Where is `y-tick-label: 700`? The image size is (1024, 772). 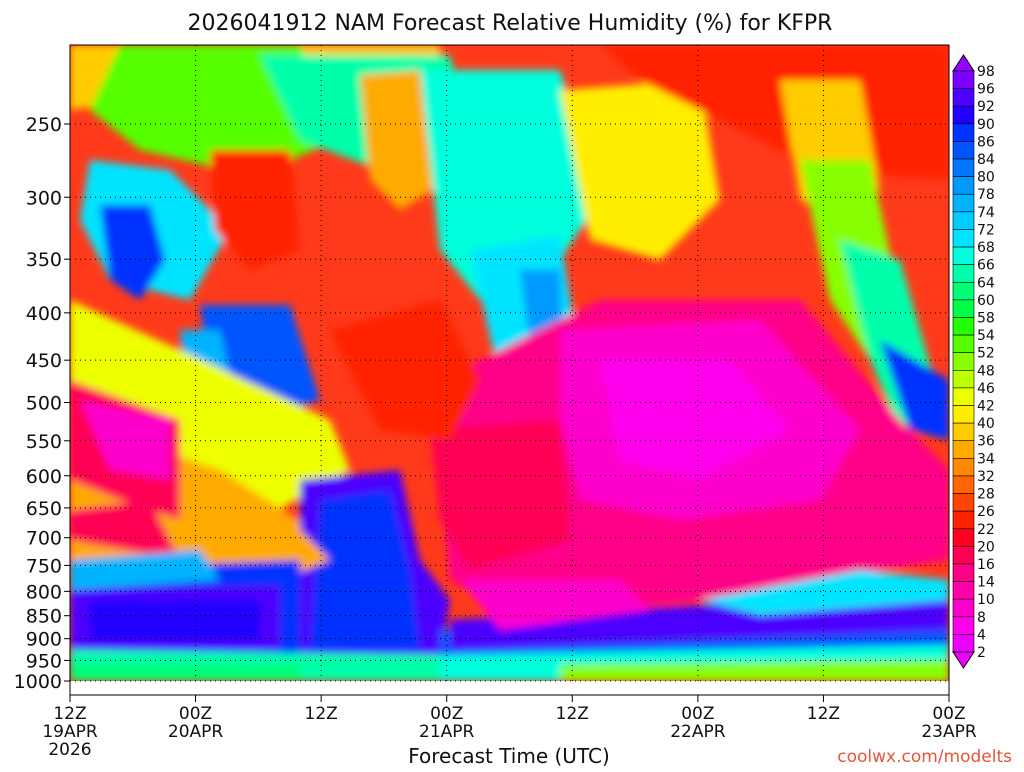
y-tick-label: 700 is located at coordinates (44, 539).